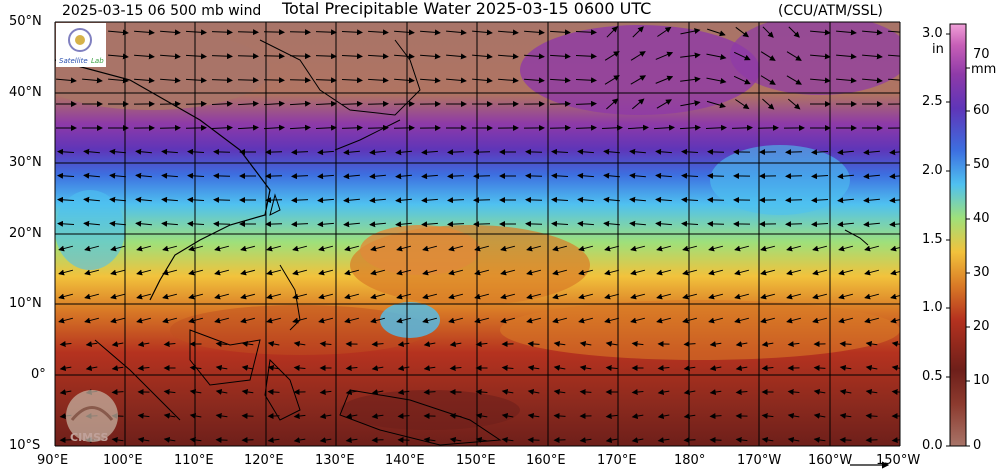  I want to click on lon-label-170e: 170°E, so click(617, 460).